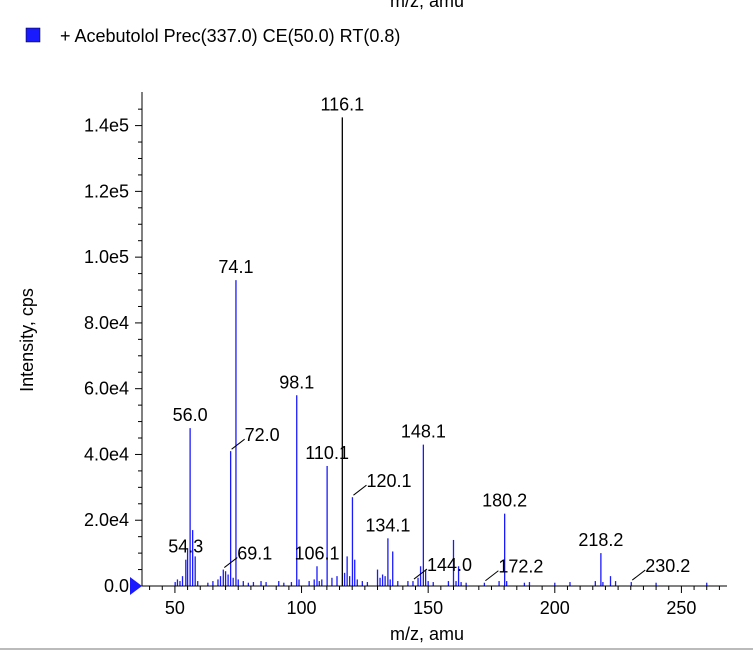  I want to click on peak-label: 134.1, so click(387, 525).